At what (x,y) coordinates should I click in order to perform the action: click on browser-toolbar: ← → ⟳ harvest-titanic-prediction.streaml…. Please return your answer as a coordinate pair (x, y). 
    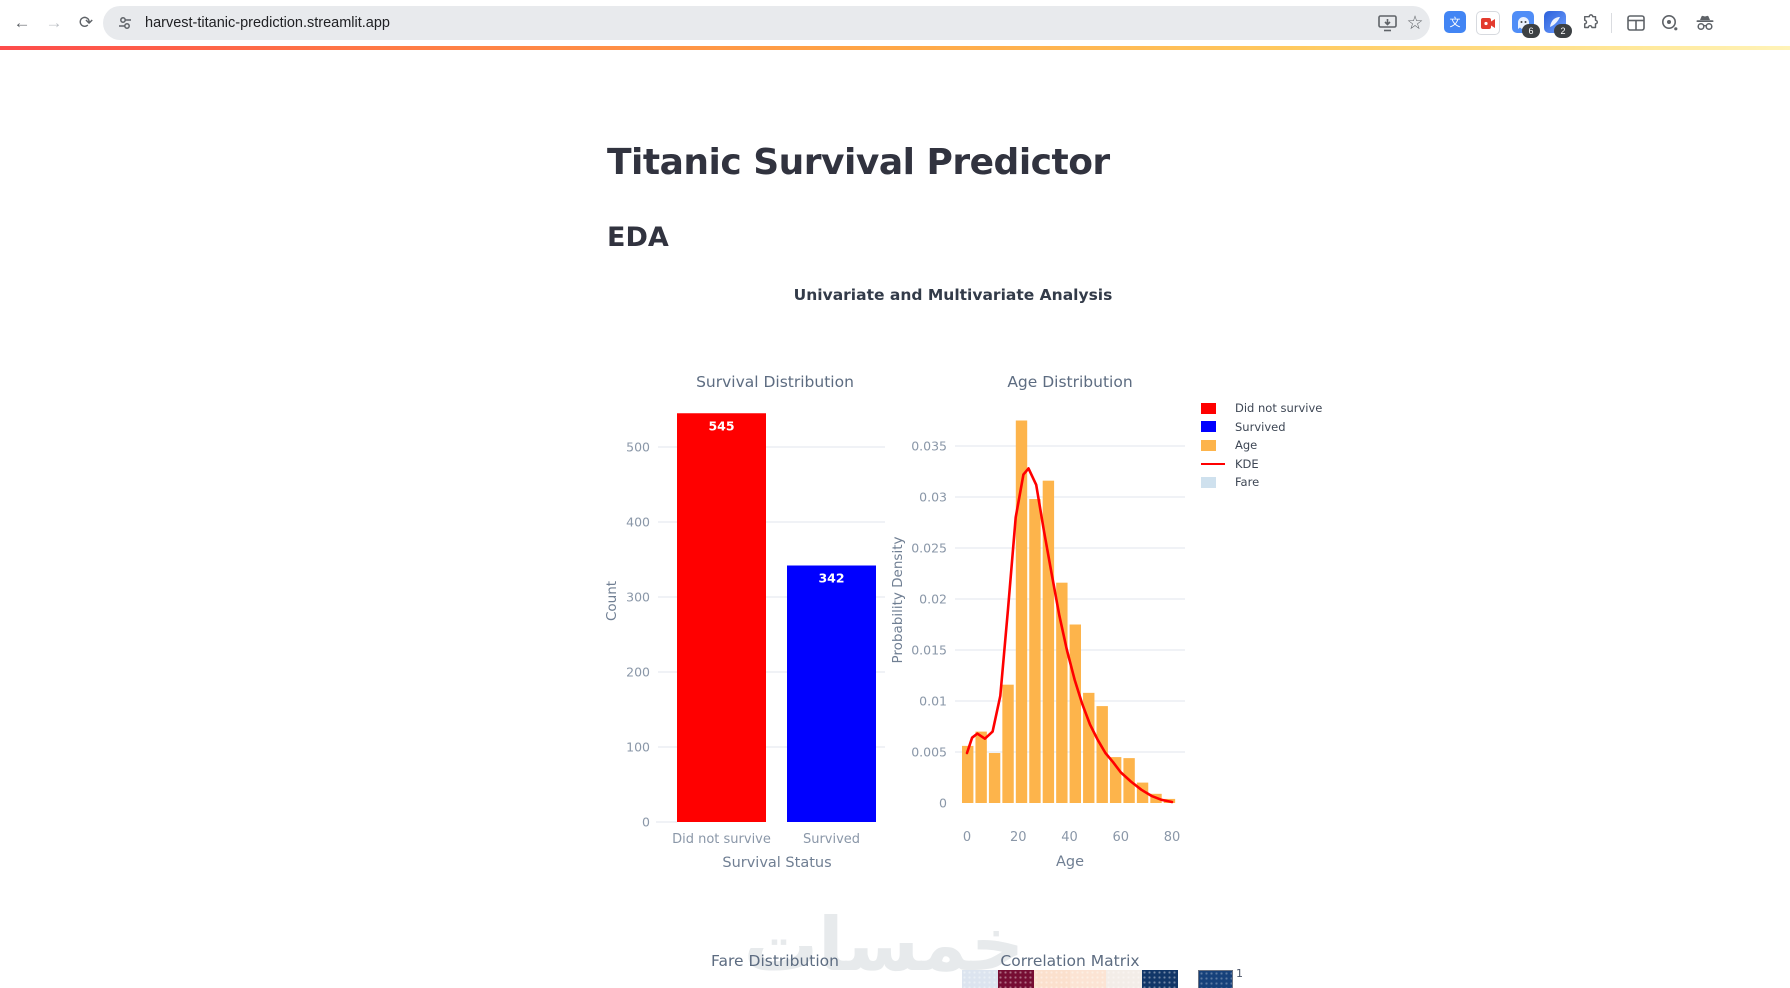
    Looking at the image, I should click on (895, 23).